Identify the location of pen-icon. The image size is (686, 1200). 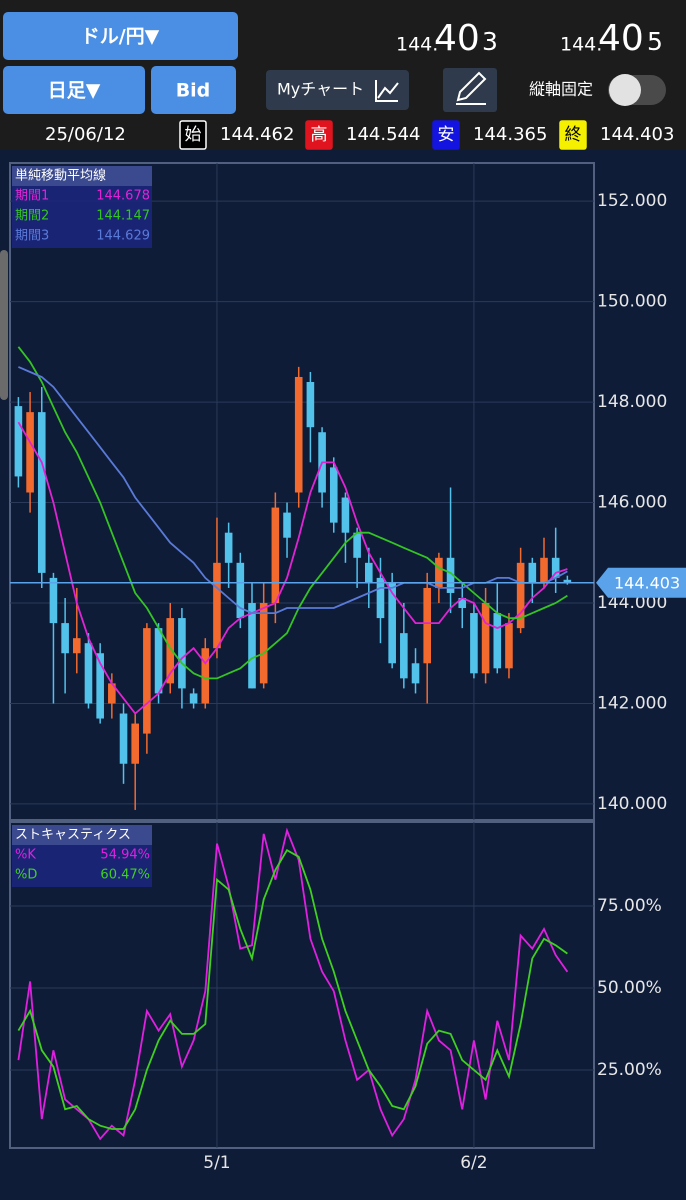
(471, 88).